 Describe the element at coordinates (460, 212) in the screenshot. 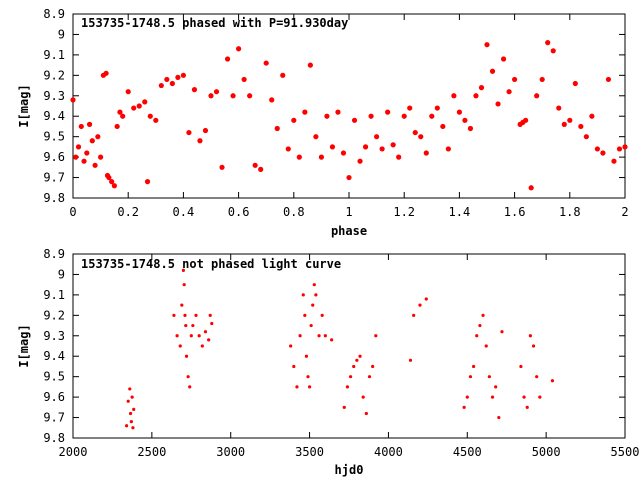

I see `x-tick-label: 1.4` at that location.